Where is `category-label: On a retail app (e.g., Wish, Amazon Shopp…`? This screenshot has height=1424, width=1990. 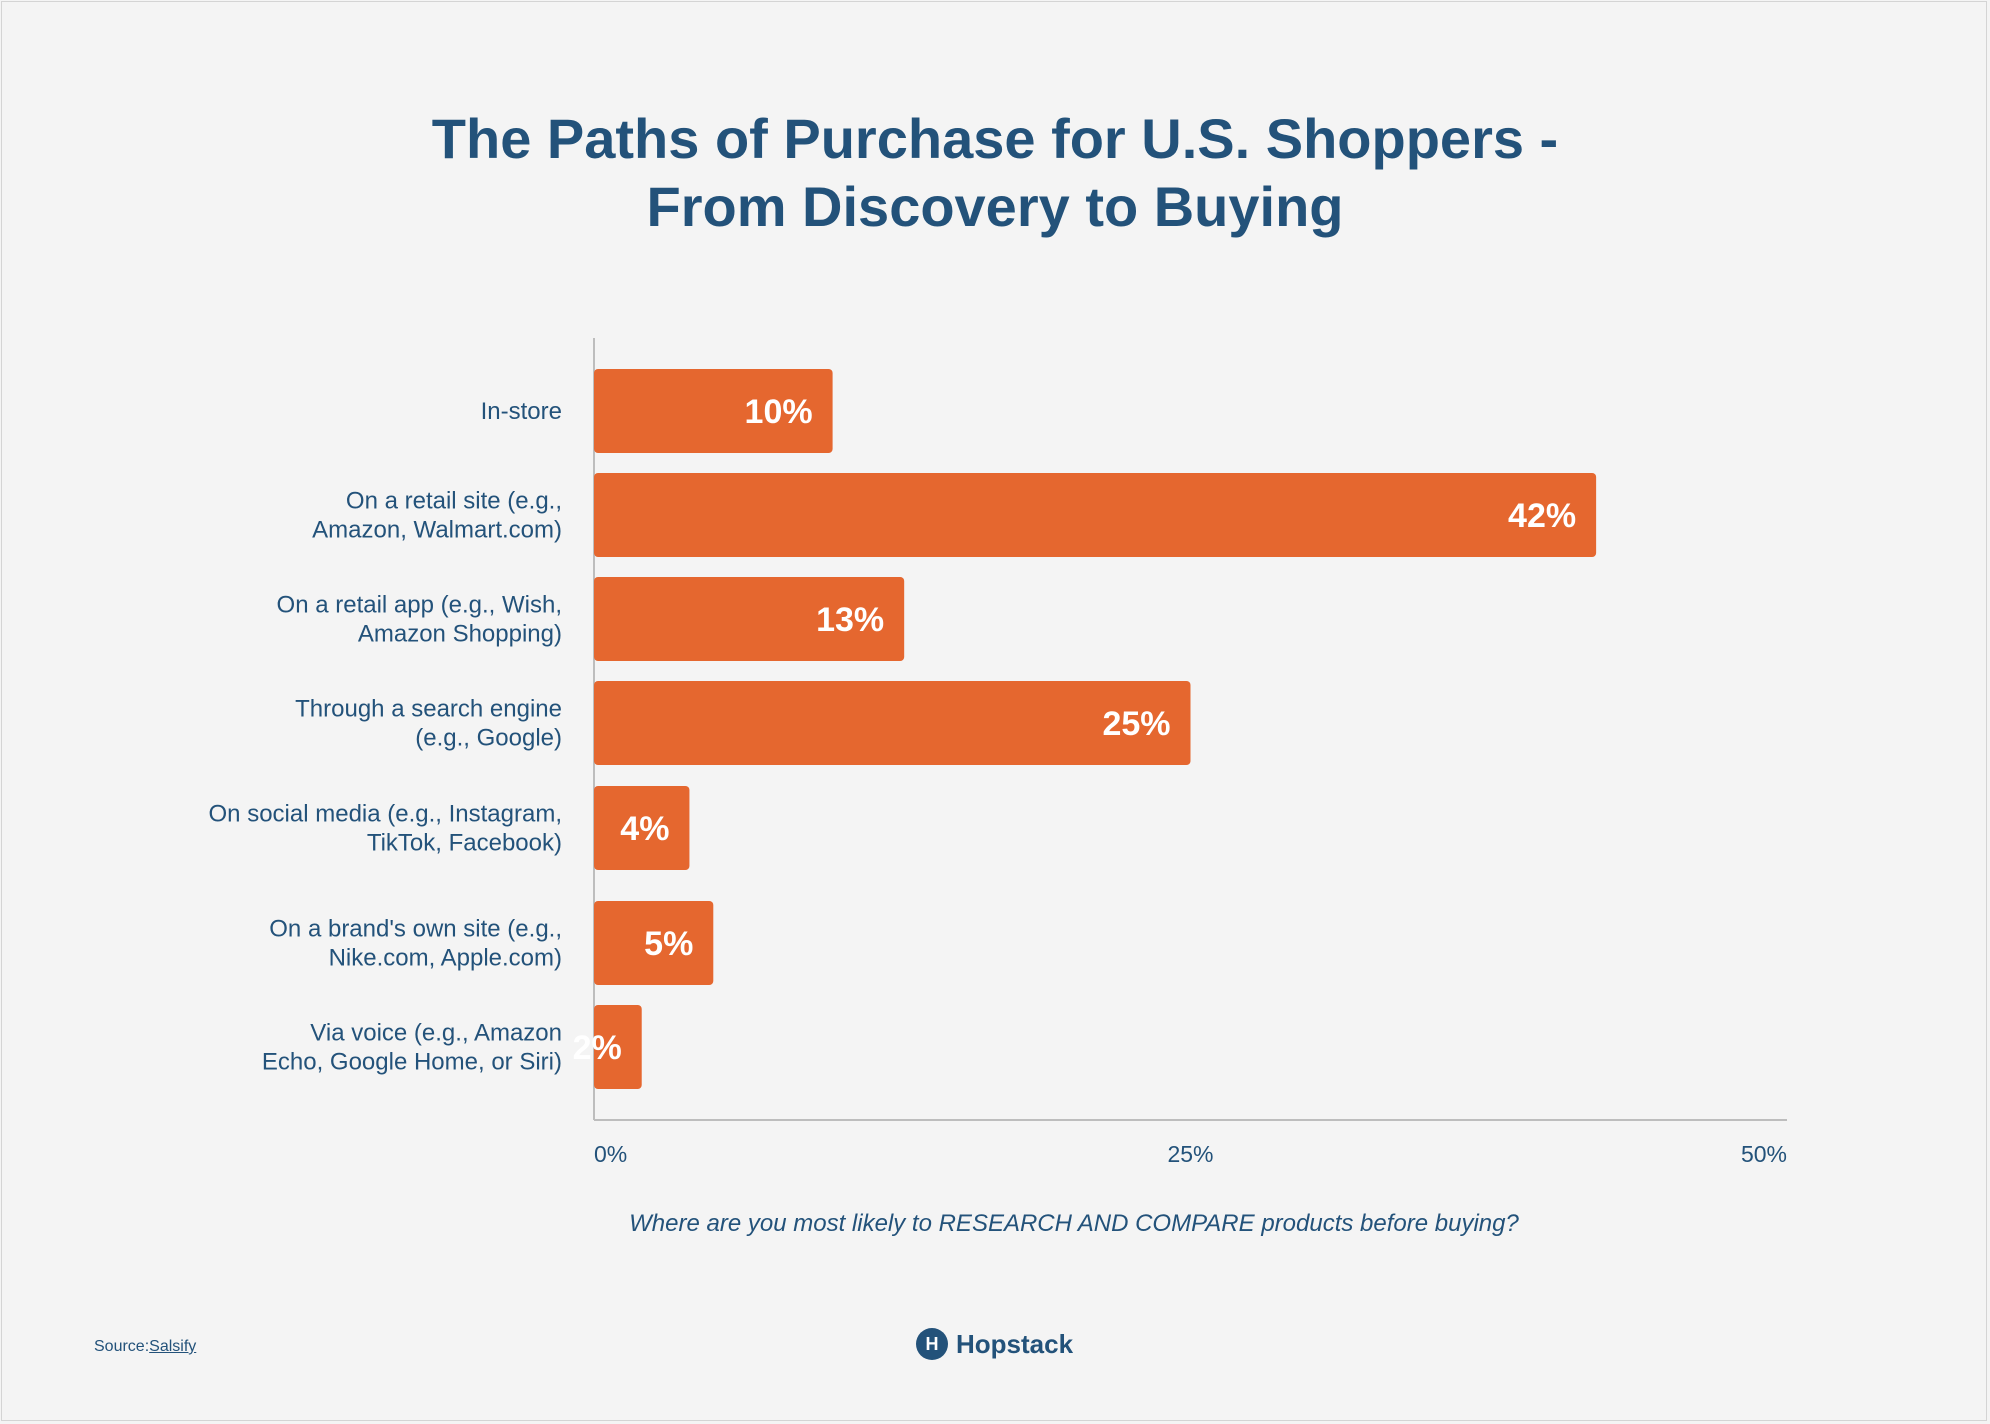 category-label: On a retail app (e.g., Wish, Amazon Shopp… is located at coordinates (419, 620).